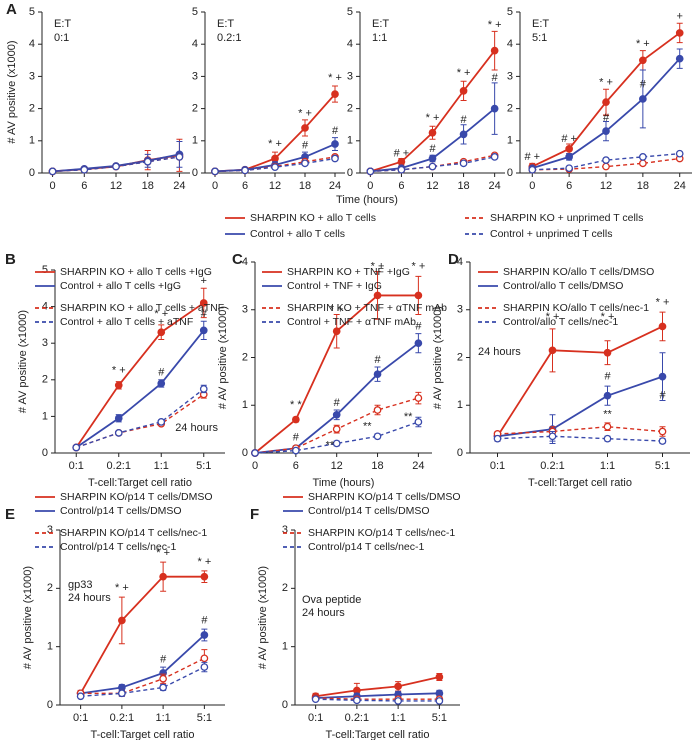 The image size is (700, 740). I want to click on note: 24 hours, so click(499, 352).